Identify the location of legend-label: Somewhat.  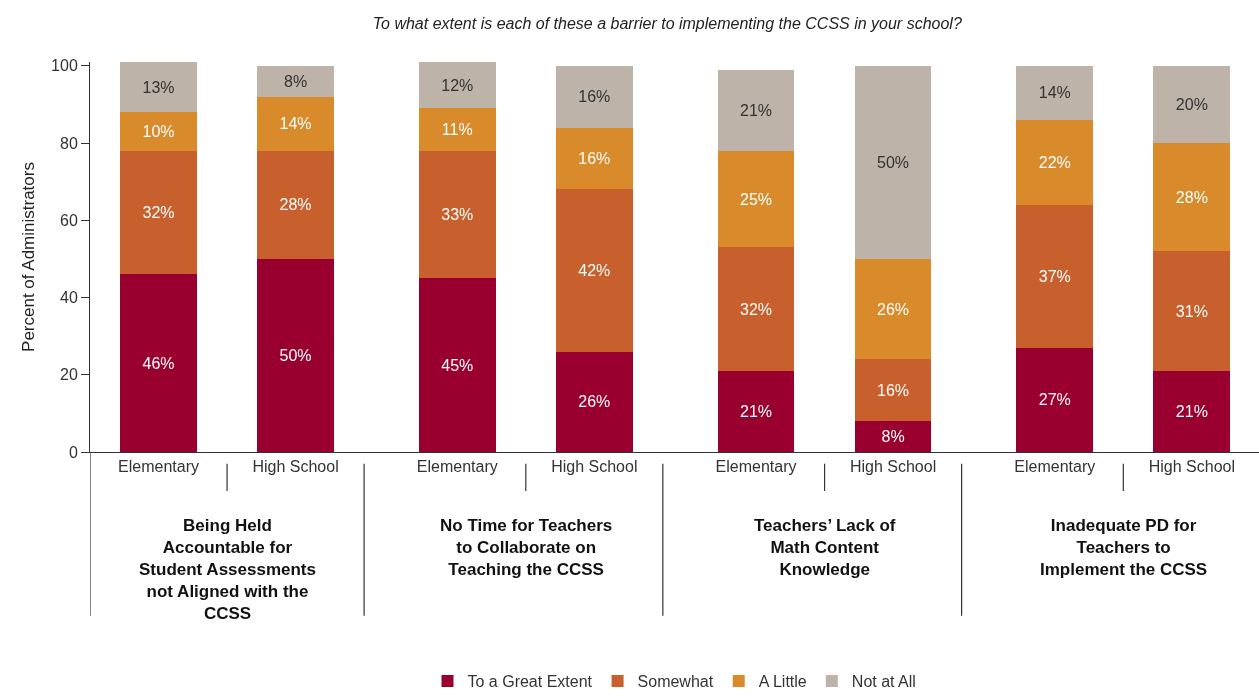
(675, 682).